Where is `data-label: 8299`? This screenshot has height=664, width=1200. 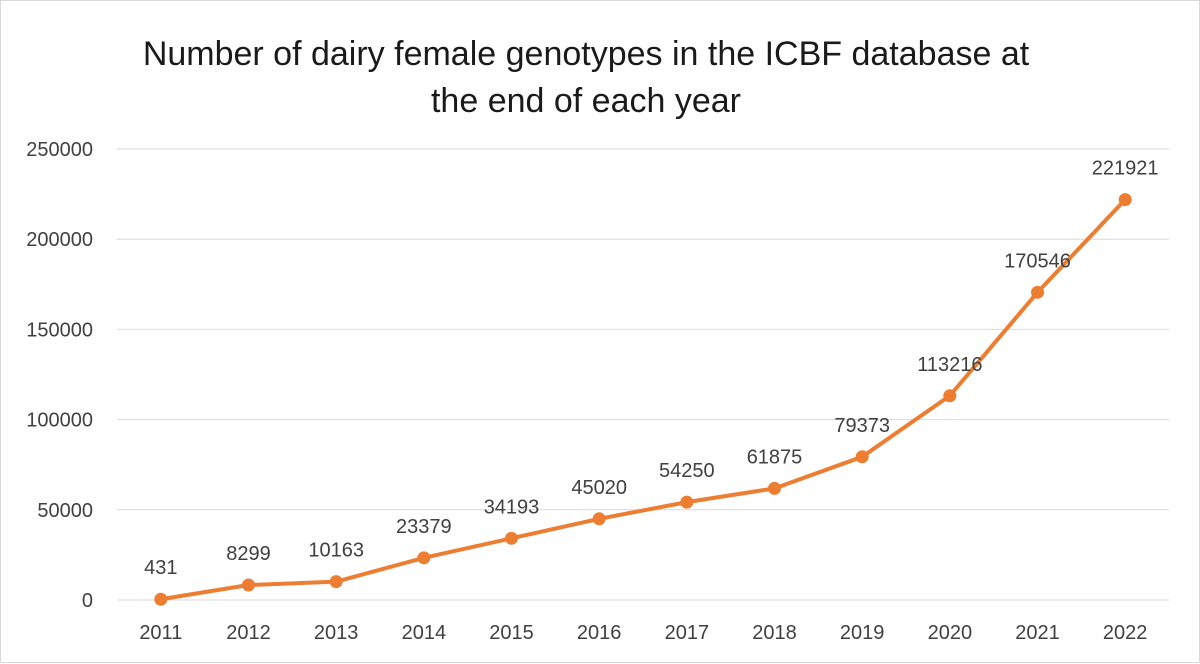 data-label: 8299 is located at coordinates (248, 554).